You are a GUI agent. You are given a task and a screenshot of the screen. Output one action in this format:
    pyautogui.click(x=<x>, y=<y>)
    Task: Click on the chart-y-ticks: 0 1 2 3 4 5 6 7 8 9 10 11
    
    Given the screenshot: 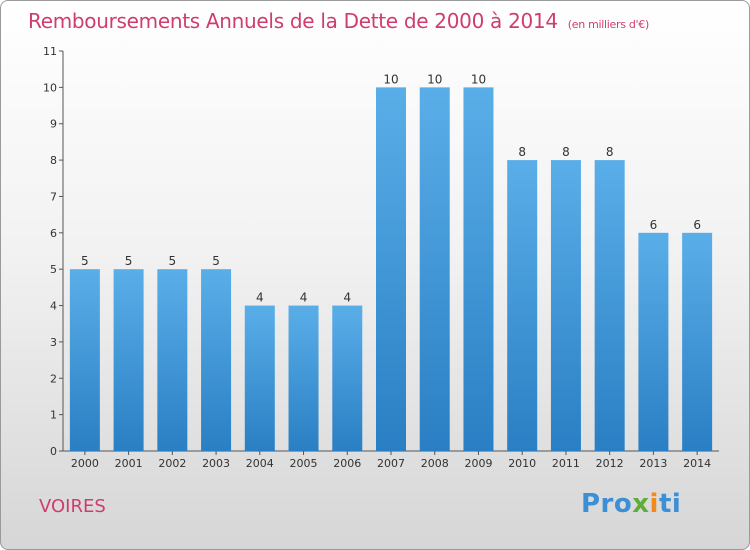 What is the action you would take?
    pyautogui.click(x=53, y=251)
    